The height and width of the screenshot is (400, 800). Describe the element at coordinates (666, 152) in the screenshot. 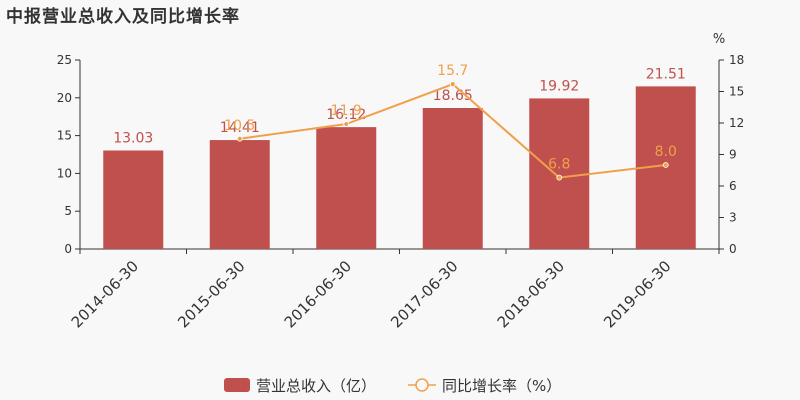

I see `growth-data-label: 8.0` at that location.